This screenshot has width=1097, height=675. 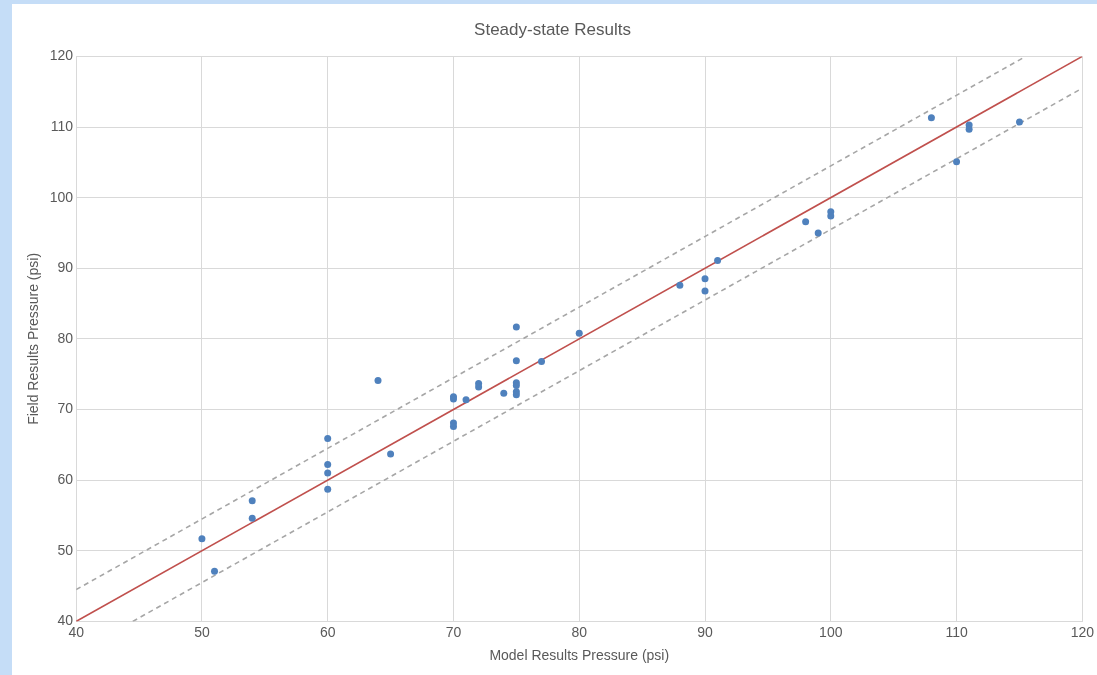 I want to click on y-tick-label: 60, so click(x=65, y=479).